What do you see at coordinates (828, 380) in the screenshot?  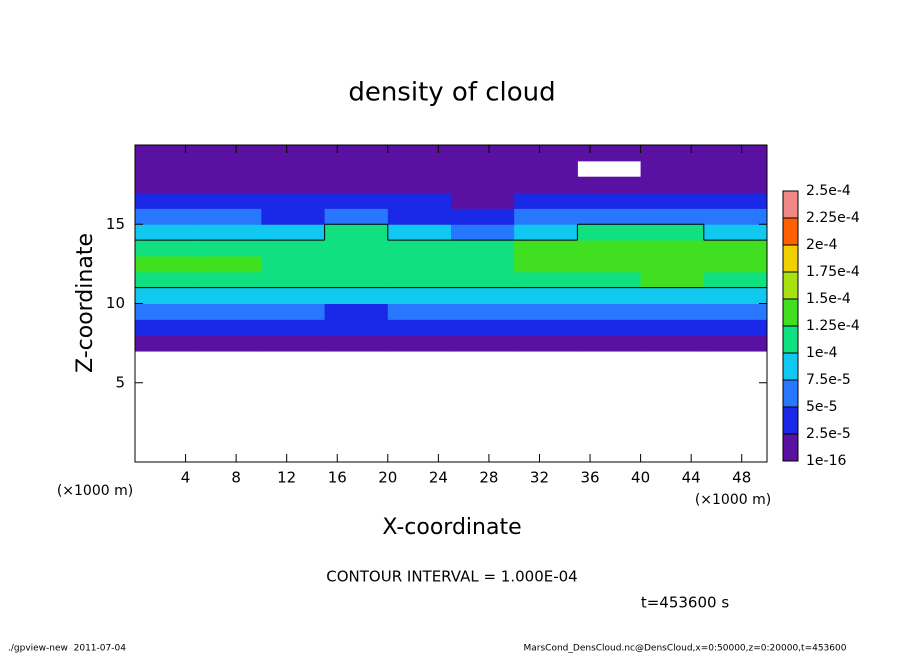 I see `colorbar-label: 7.5e-5` at bounding box center [828, 380].